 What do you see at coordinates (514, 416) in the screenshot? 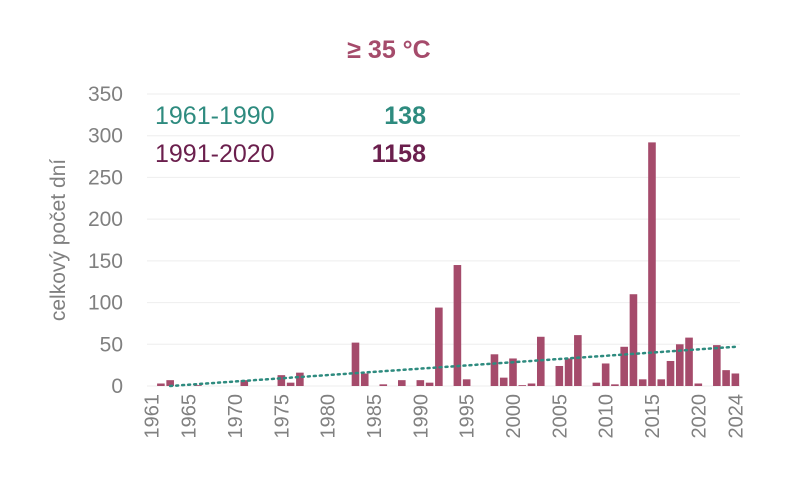
I see `x-tick-label: 2000` at bounding box center [514, 416].